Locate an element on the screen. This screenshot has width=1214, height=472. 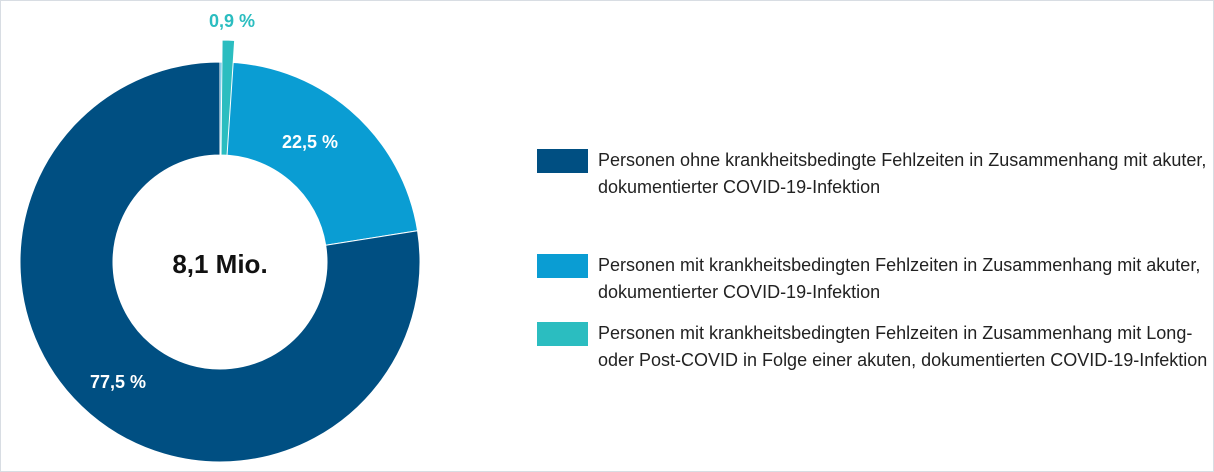
value-label: 0,9 % is located at coordinates (232, 21).